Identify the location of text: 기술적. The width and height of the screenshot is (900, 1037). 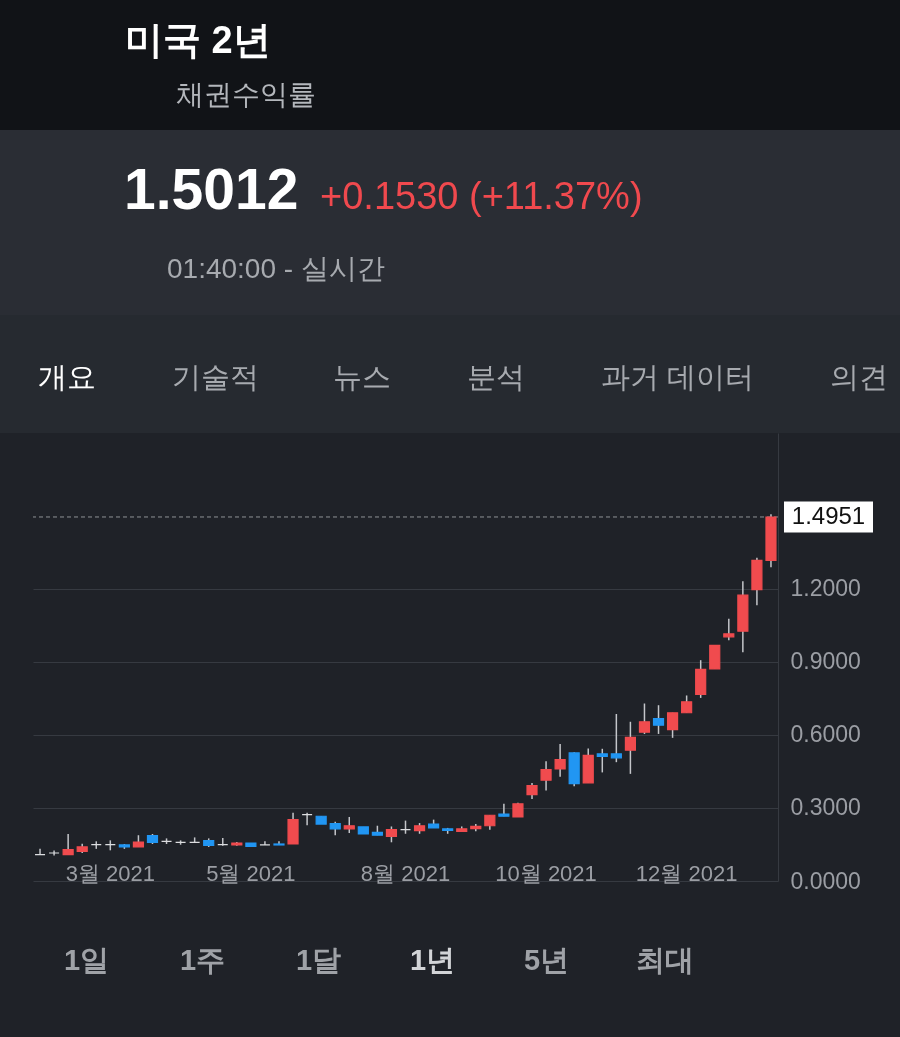
(215, 377).